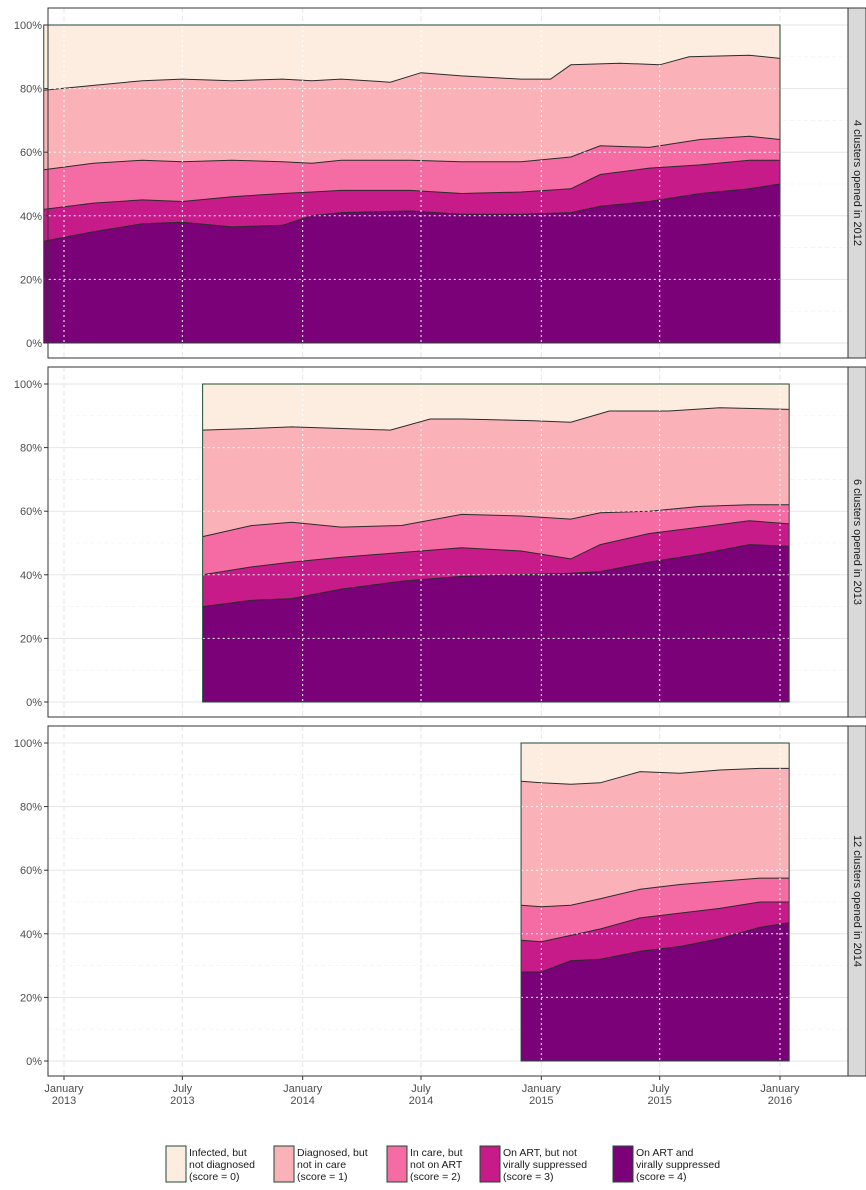  Describe the element at coordinates (528, 1177) in the screenshot. I see `legend-label-line: (score = 3)` at that location.